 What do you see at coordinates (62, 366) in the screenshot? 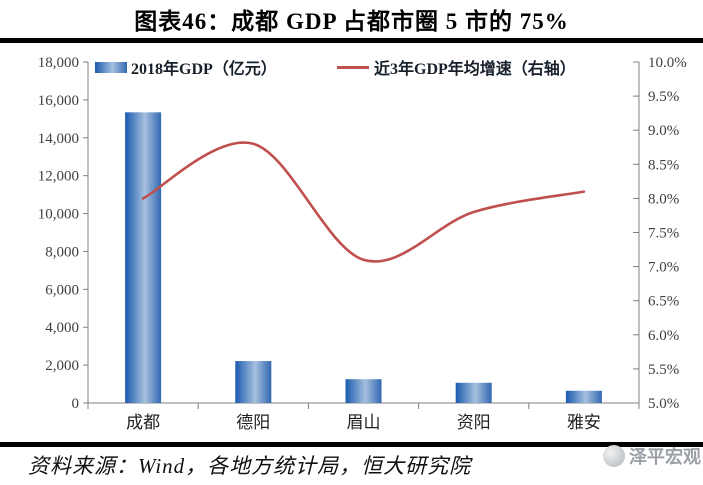
I see `left-axis-tick-label: 2,000` at bounding box center [62, 366].